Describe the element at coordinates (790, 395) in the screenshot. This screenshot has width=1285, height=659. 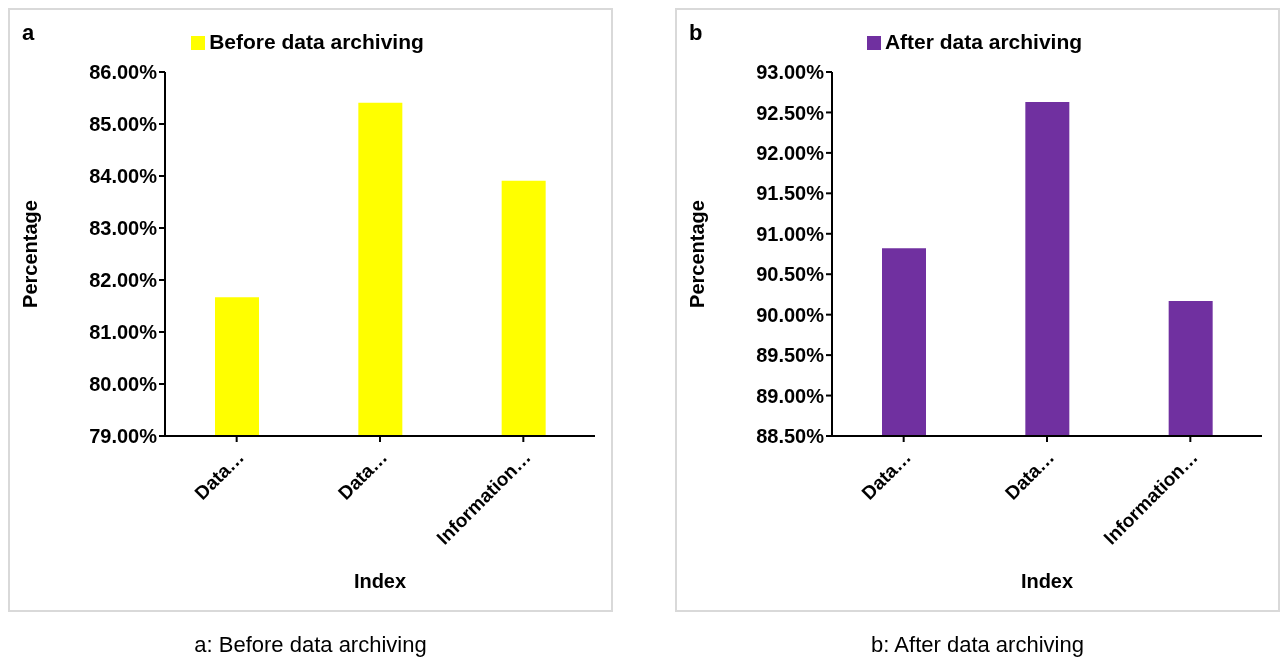
I see `y-tick-label: 89.00%` at that location.